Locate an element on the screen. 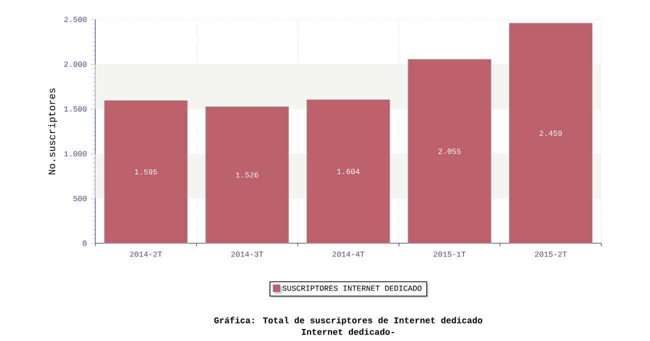  text: Internet dedicado- is located at coordinates (348, 332).